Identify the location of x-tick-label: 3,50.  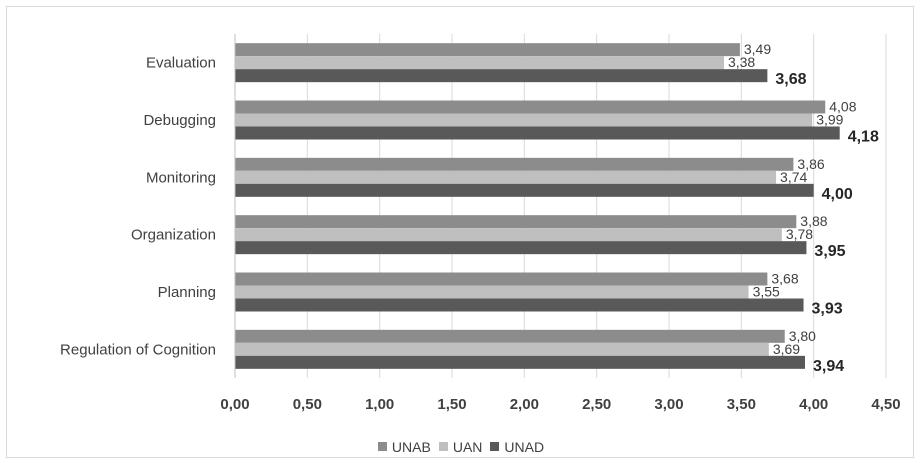
(741, 404).